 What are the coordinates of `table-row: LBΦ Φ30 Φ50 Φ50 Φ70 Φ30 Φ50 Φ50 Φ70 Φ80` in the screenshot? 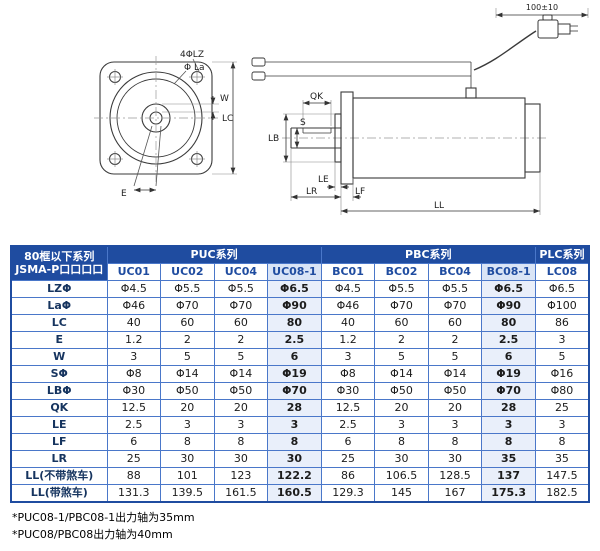 It's located at (300, 391).